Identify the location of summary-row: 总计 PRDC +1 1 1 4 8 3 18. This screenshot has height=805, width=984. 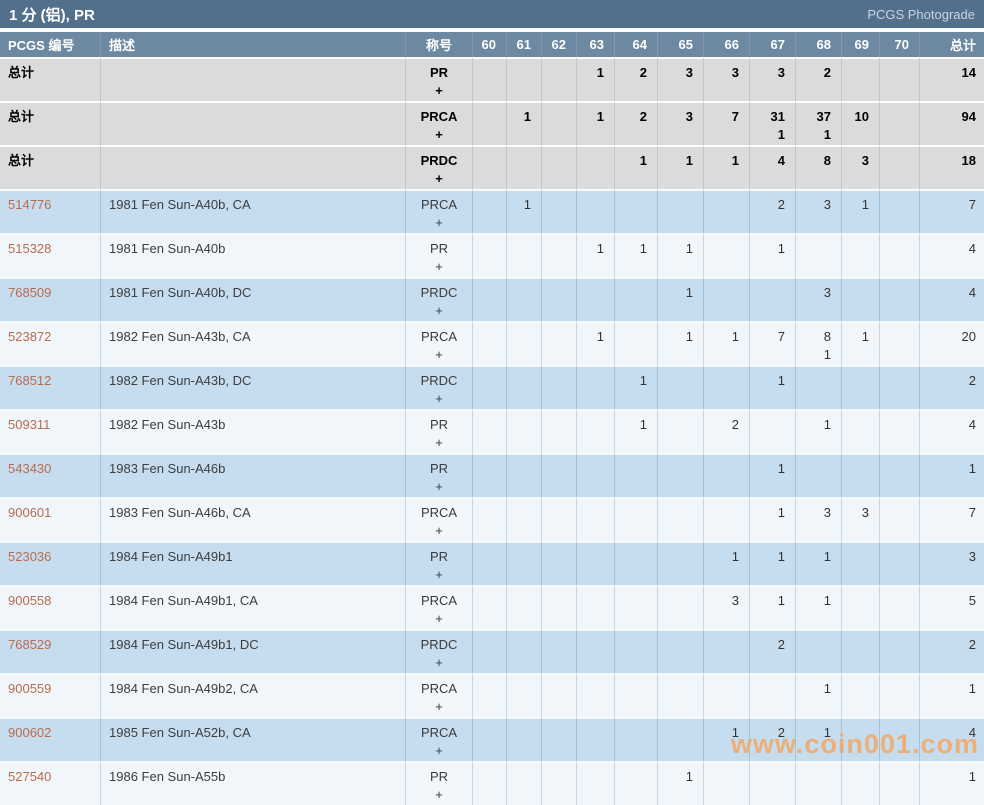
(492, 167).